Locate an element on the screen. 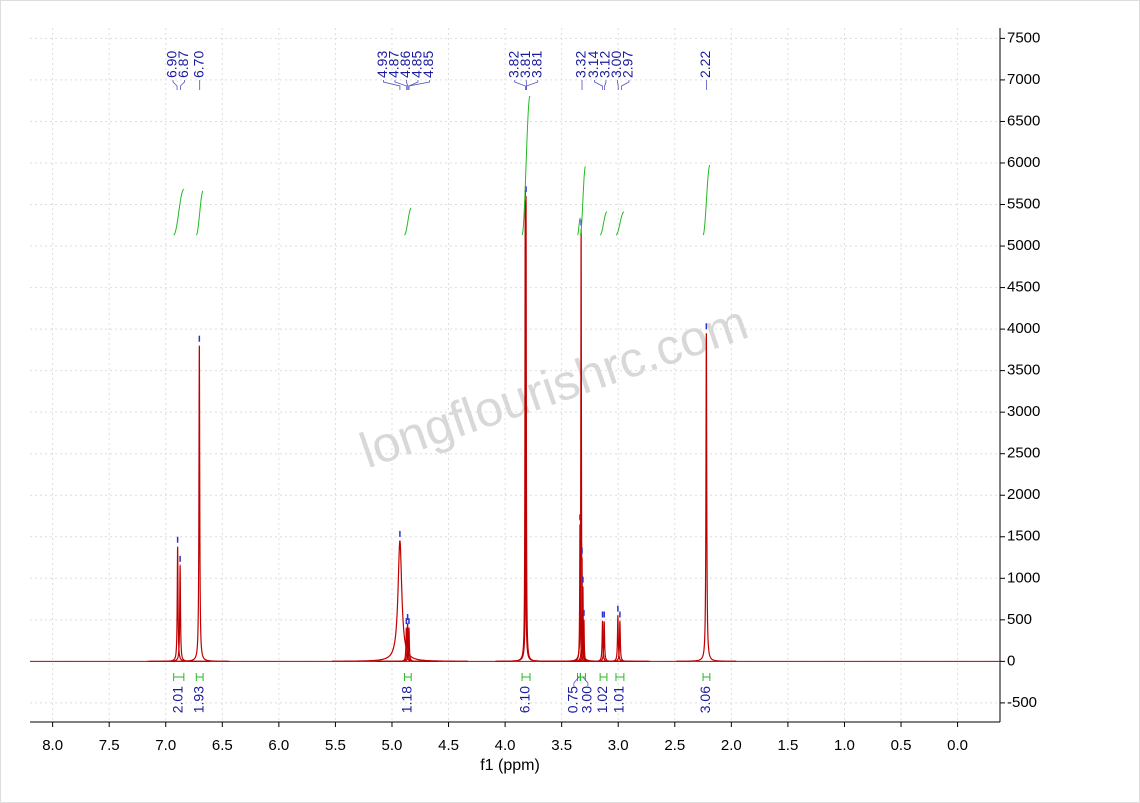 This screenshot has height=803, width=1140. x-tick-label: 1.0 is located at coordinates (844, 745).